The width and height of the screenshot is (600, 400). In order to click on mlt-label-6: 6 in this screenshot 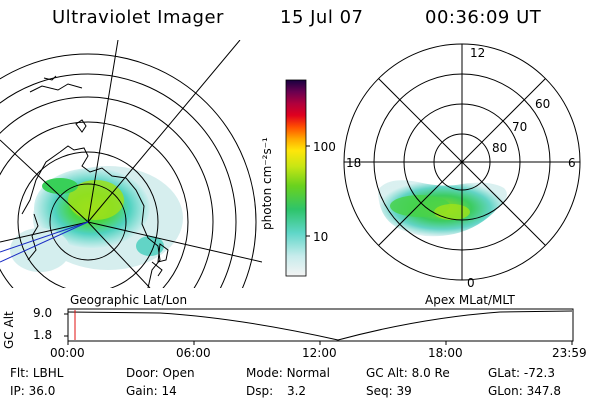, I will do `click(572, 163)`.